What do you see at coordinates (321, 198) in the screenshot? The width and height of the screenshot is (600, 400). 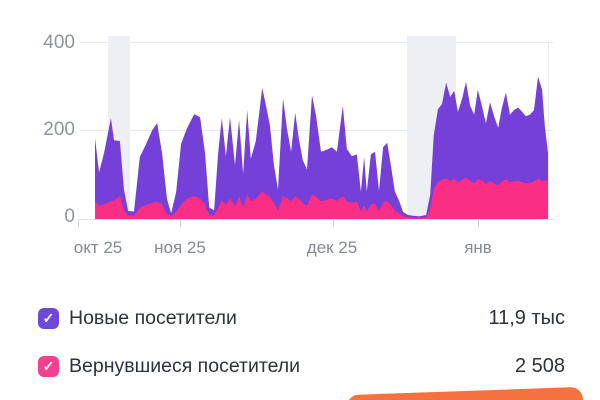 I see `returning-visitors-area` at bounding box center [321, 198].